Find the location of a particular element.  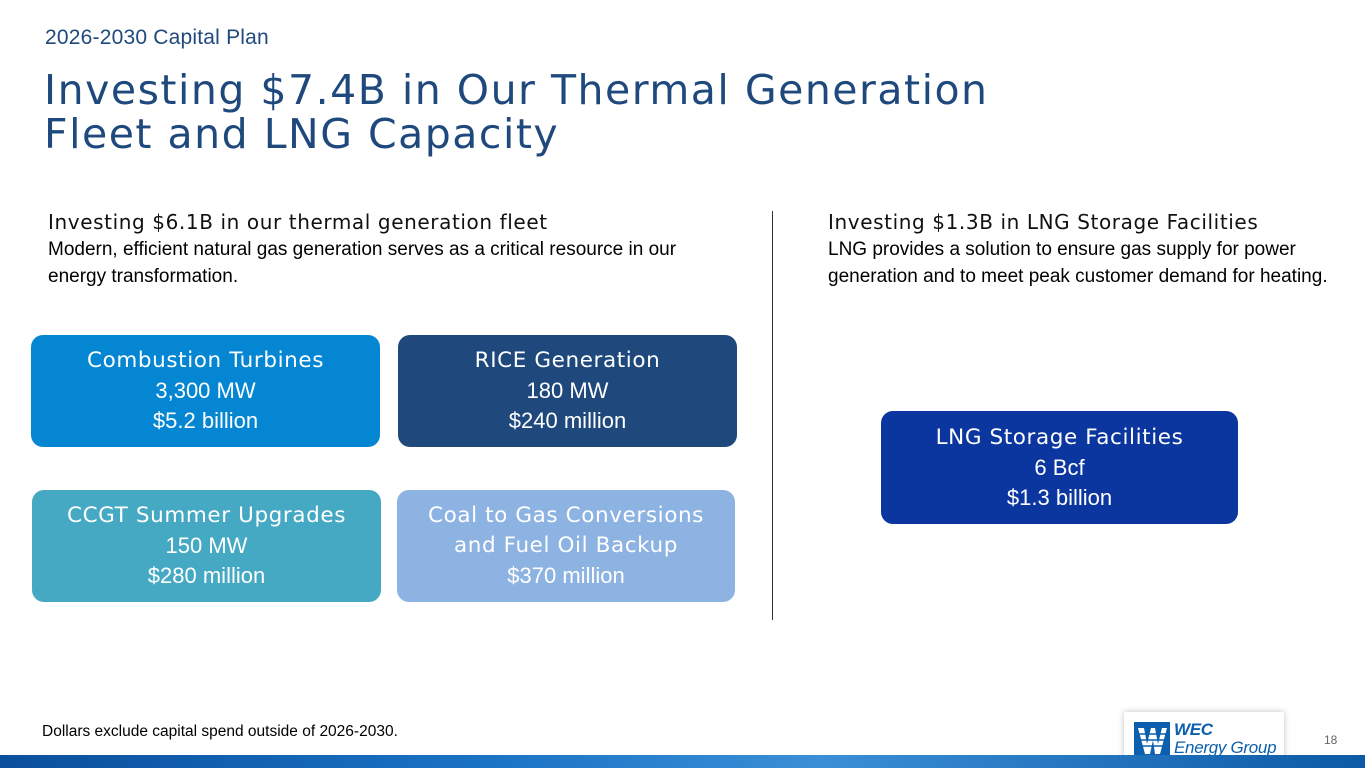

coal-to-gas-name-line1: Coal to Gas Conversions is located at coordinates (566, 515).